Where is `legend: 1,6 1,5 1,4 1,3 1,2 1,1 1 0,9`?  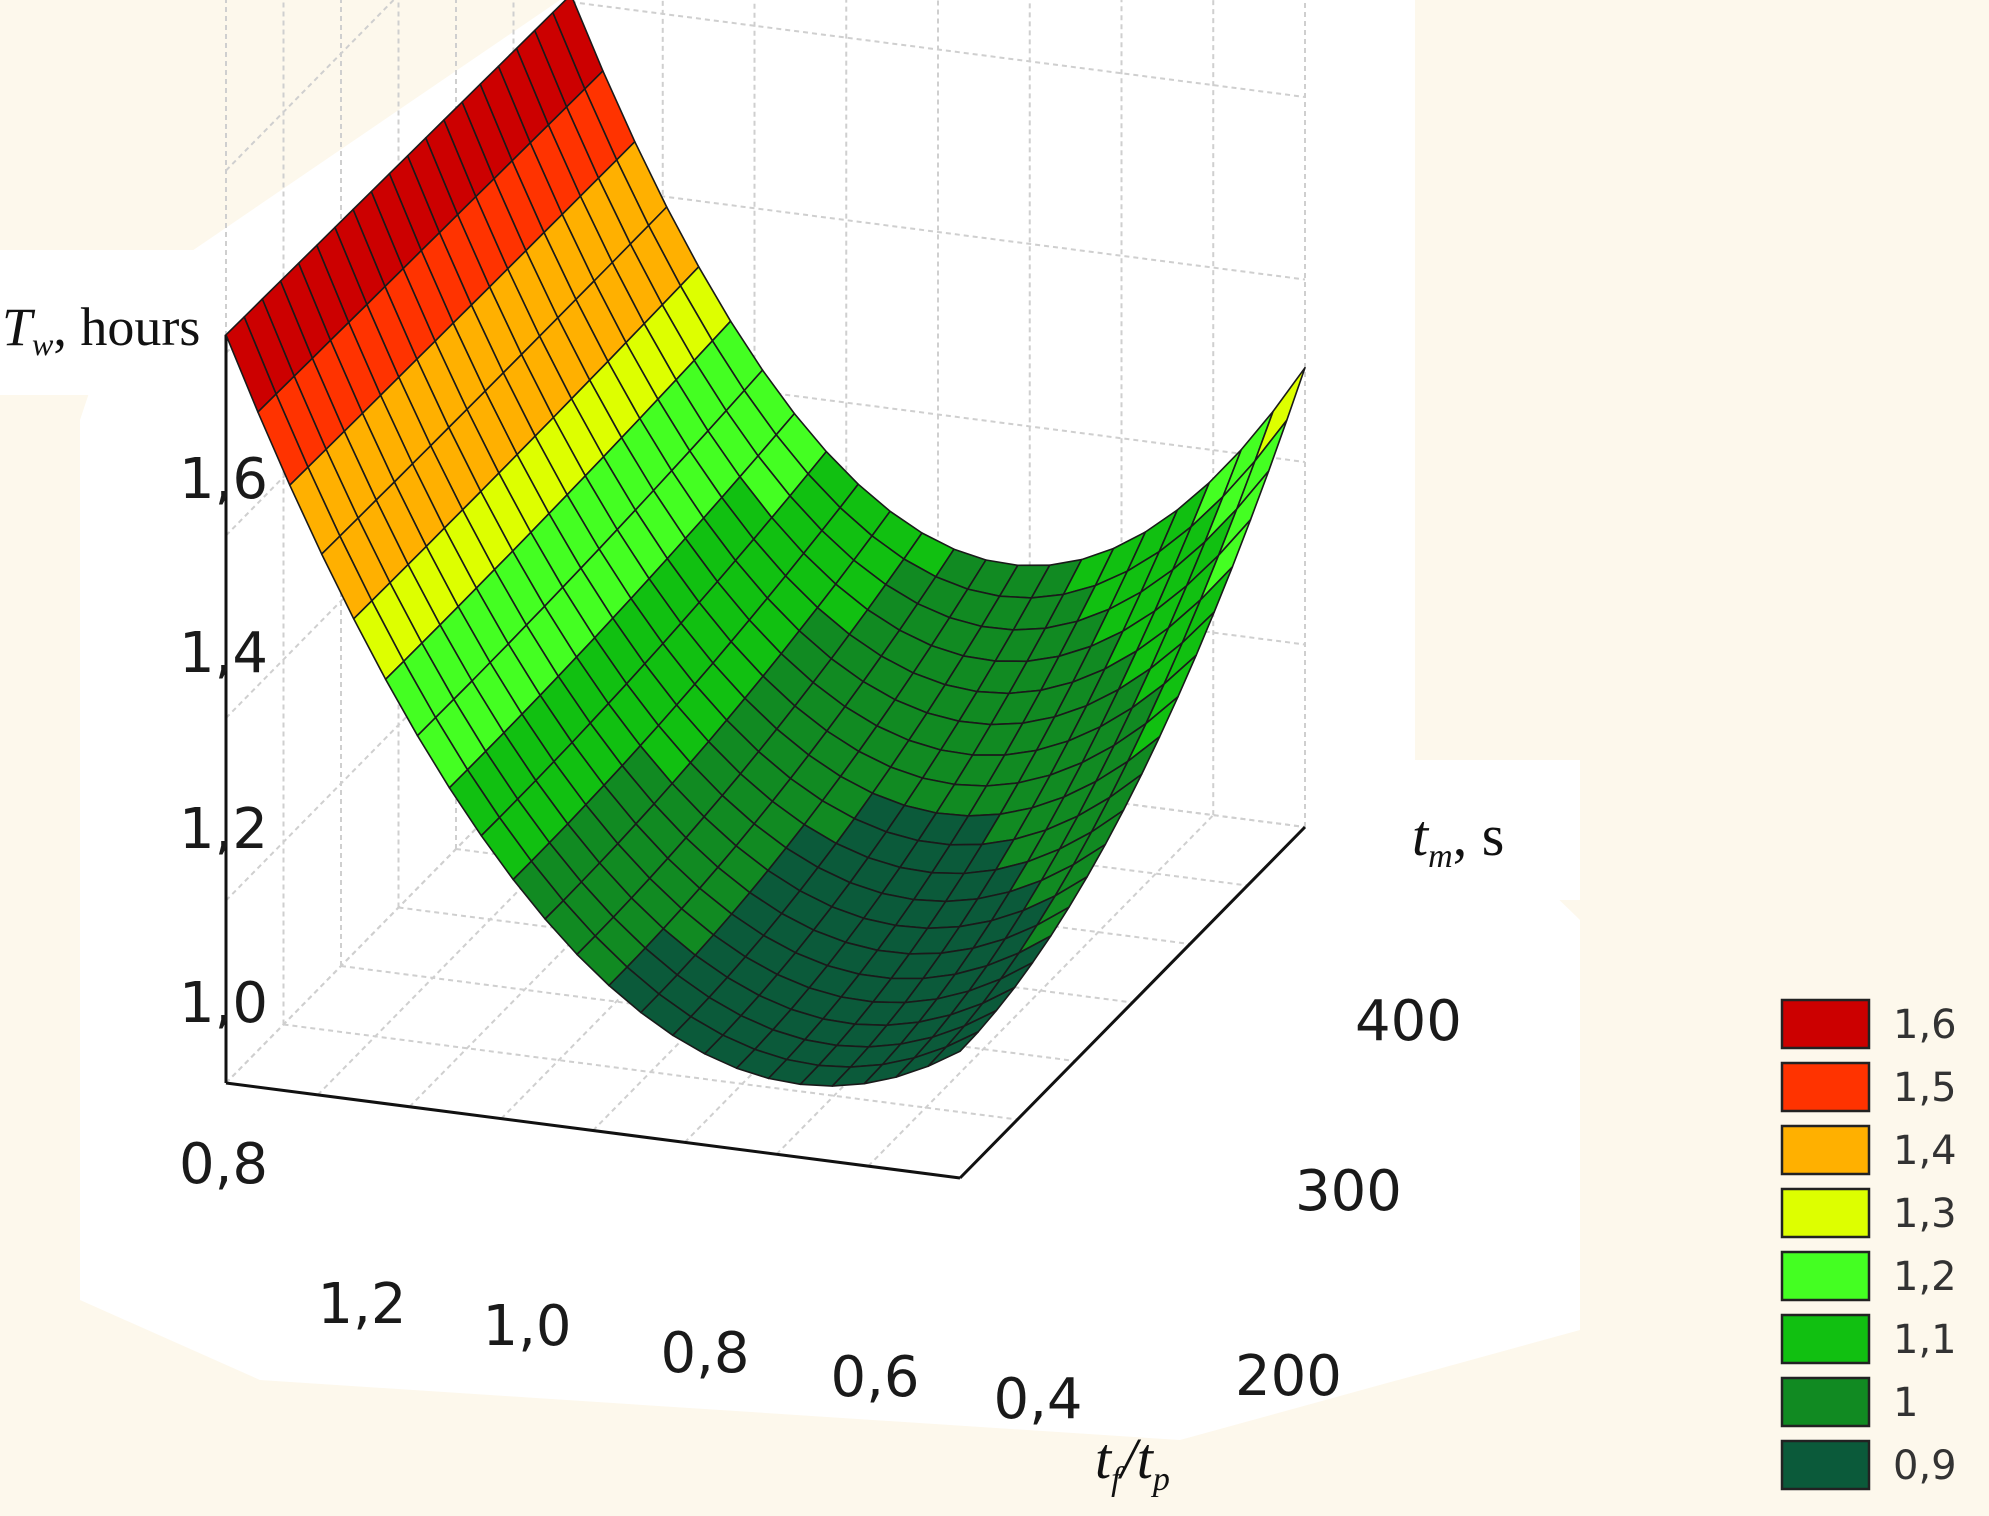
legend: 1,6 1,5 1,4 1,3 1,2 1,1 1 0,9 is located at coordinates (1868, 1244).